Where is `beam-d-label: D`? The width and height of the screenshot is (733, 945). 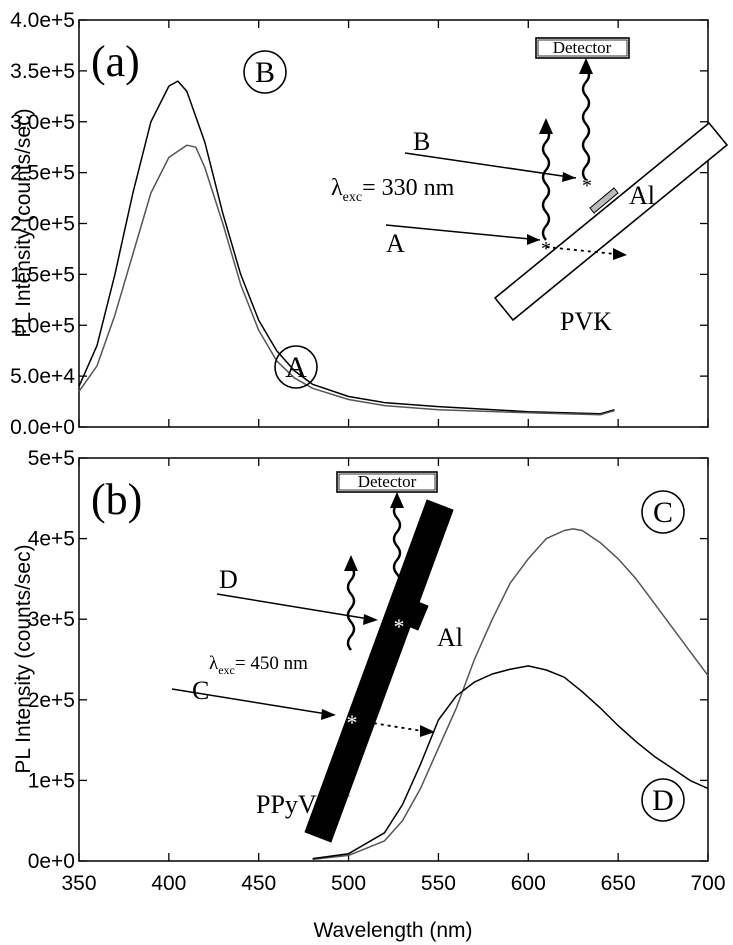
beam-d-label: D is located at coordinates (228, 579).